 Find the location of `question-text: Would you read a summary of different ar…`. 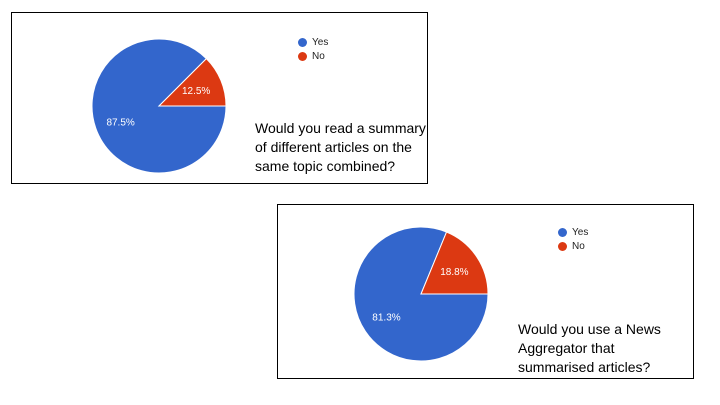

question-text: Would you read a summary of different ar… is located at coordinates (340, 147).